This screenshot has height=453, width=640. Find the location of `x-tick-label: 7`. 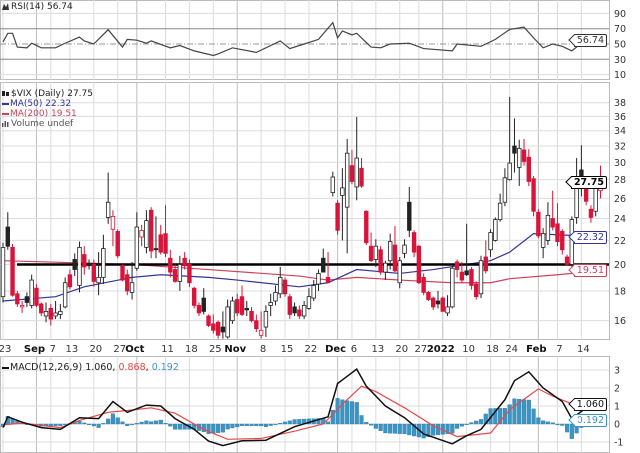

x-tick-label: 7 is located at coordinates (53, 349).